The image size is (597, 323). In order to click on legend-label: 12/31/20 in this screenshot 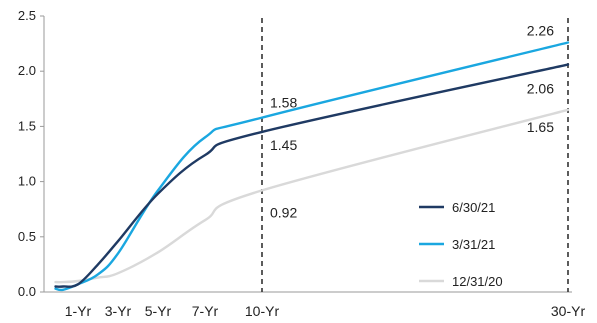, I will do `click(477, 281)`.